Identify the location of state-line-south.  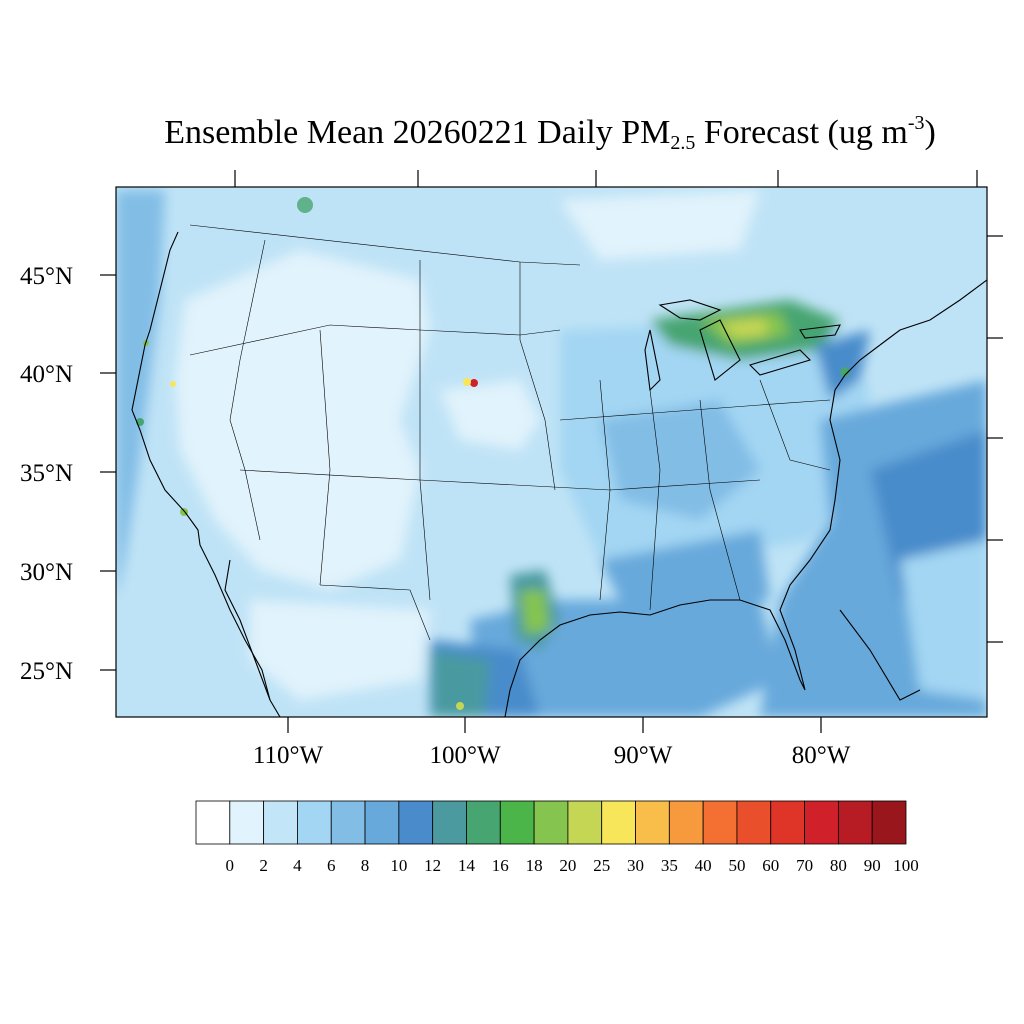
(500, 480).